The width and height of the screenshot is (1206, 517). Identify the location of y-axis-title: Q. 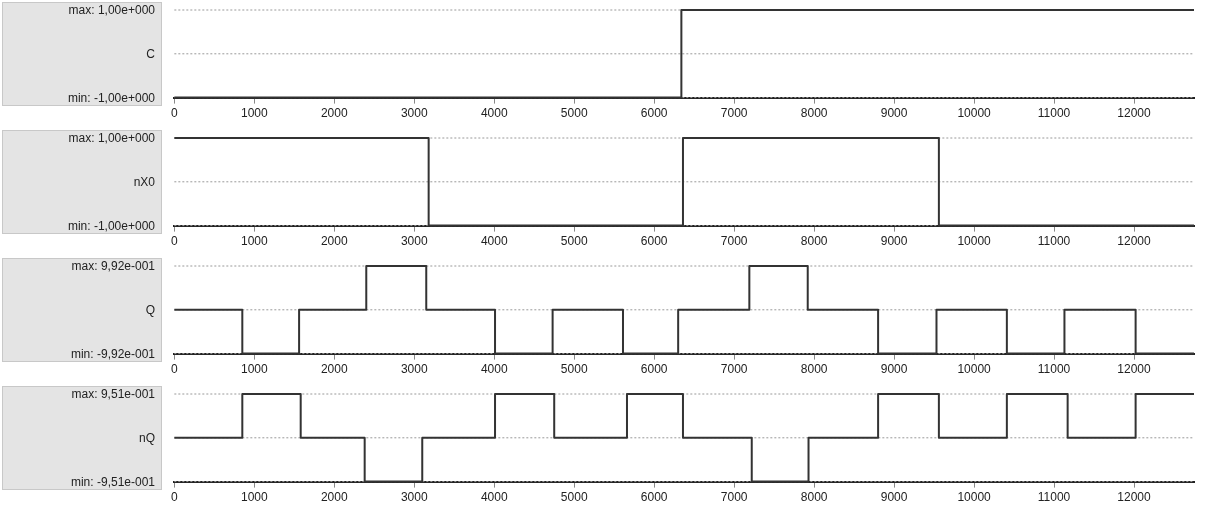
(149, 309).